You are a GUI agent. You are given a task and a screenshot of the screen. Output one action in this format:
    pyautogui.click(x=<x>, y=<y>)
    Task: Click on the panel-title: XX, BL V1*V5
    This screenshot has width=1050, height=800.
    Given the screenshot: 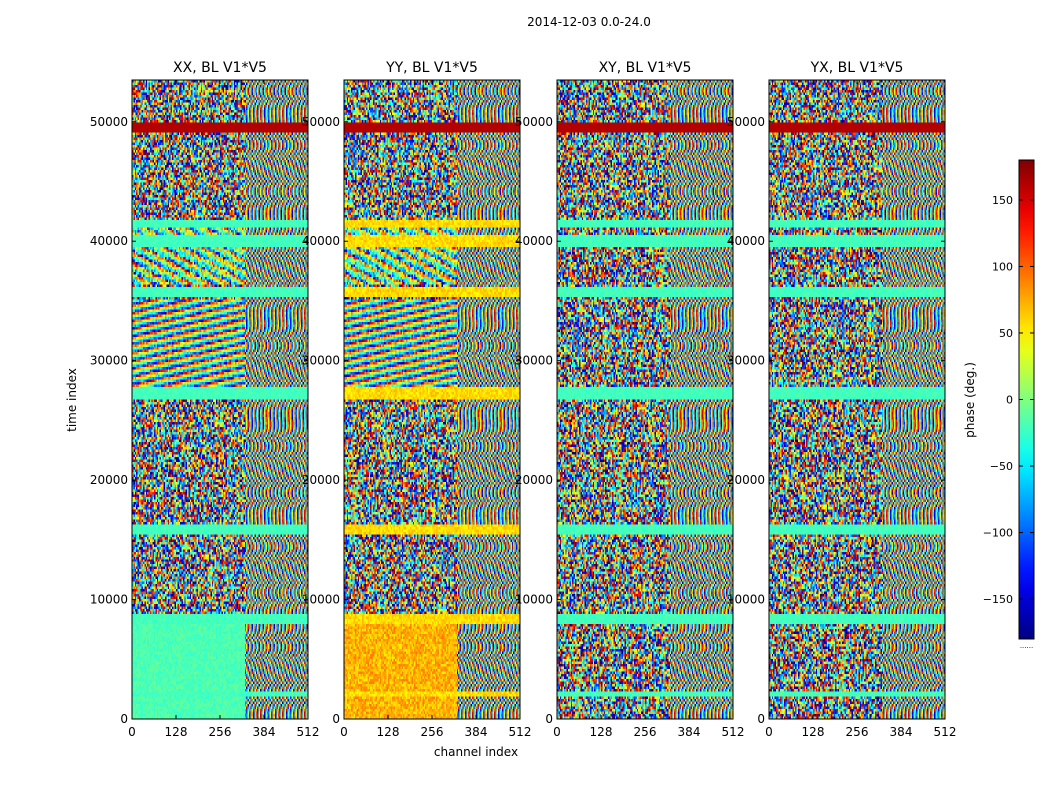 What is the action you would take?
    pyautogui.click(x=220, y=68)
    